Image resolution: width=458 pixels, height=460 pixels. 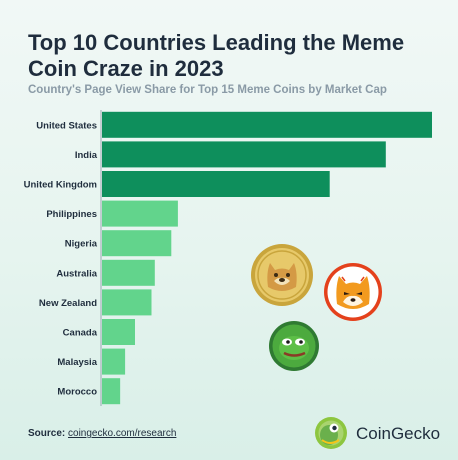 What do you see at coordinates (68, 303) in the screenshot?
I see `category-label: New Zealand` at bounding box center [68, 303].